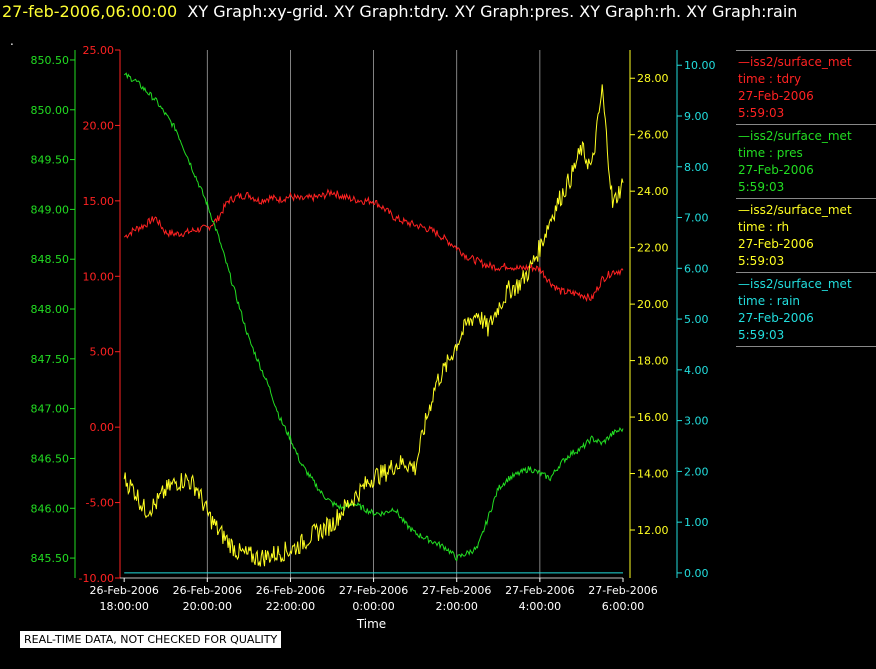 The width and height of the screenshot is (876, 669). What do you see at coordinates (373, 606) in the screenshot?
I see `x-tick-time: 0:00:00` at bounding box center [373, 606].